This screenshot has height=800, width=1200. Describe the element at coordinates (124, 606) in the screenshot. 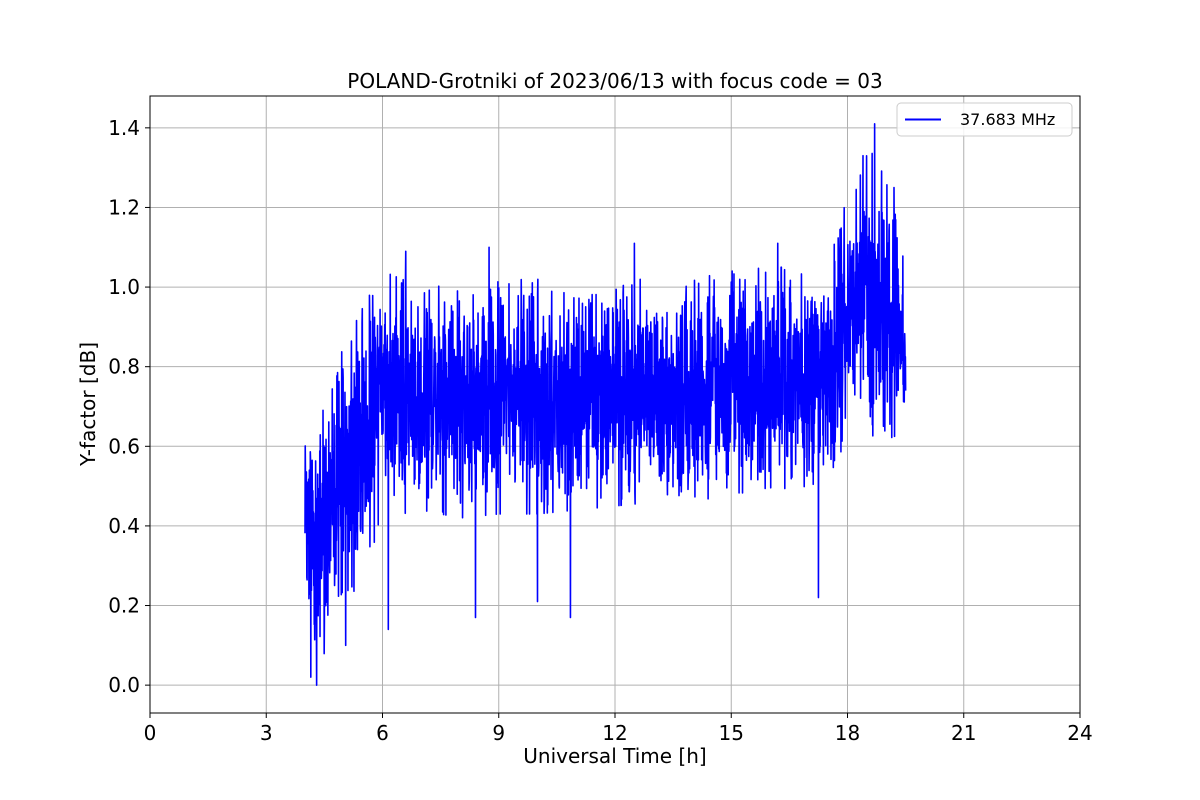

I see `y-tick-label: 0.2` at that location.